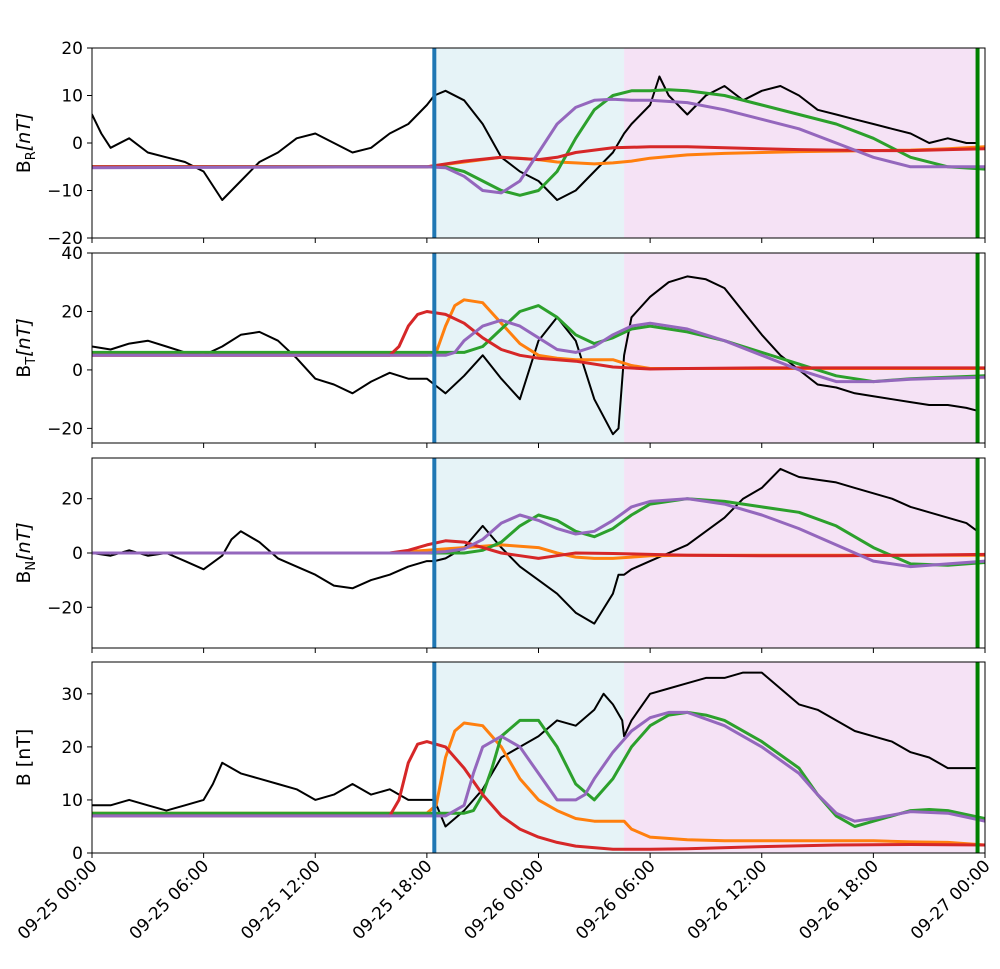  I want to click on y-tick-label: −10, so click(65, 192).